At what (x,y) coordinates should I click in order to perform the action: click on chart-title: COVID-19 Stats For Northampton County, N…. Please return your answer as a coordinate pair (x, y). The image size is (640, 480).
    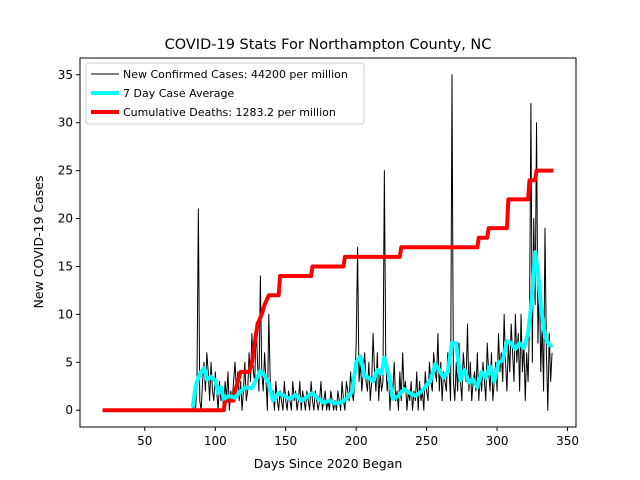
    Looking at the image, I should click on (328, 45).